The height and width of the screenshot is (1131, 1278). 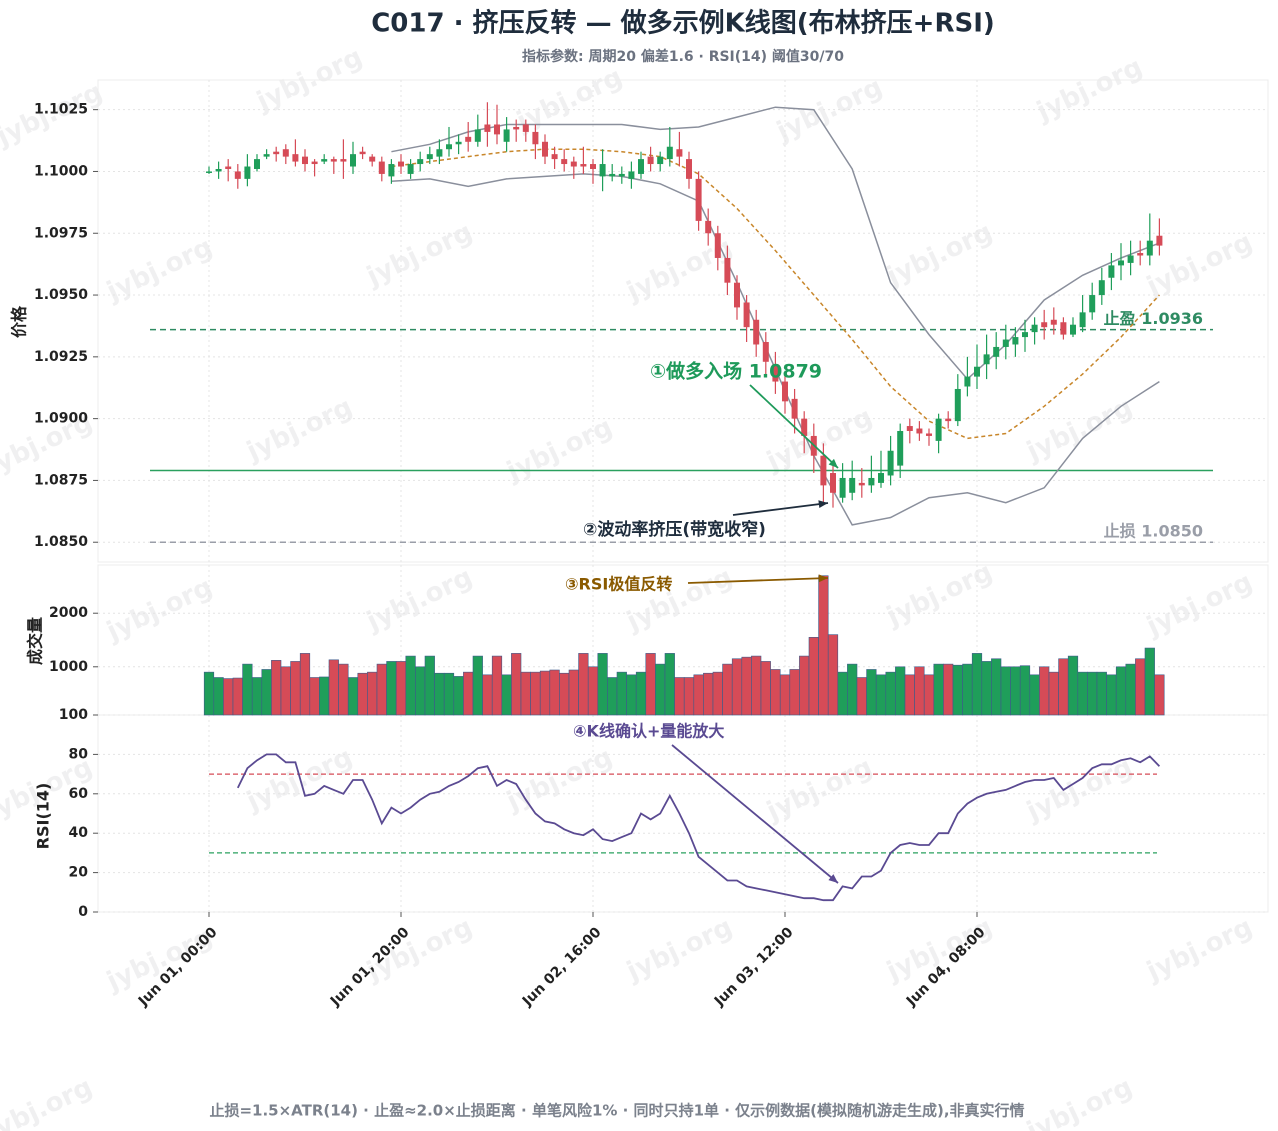 I want to click on rsi-line, so click(x=698, y=827).